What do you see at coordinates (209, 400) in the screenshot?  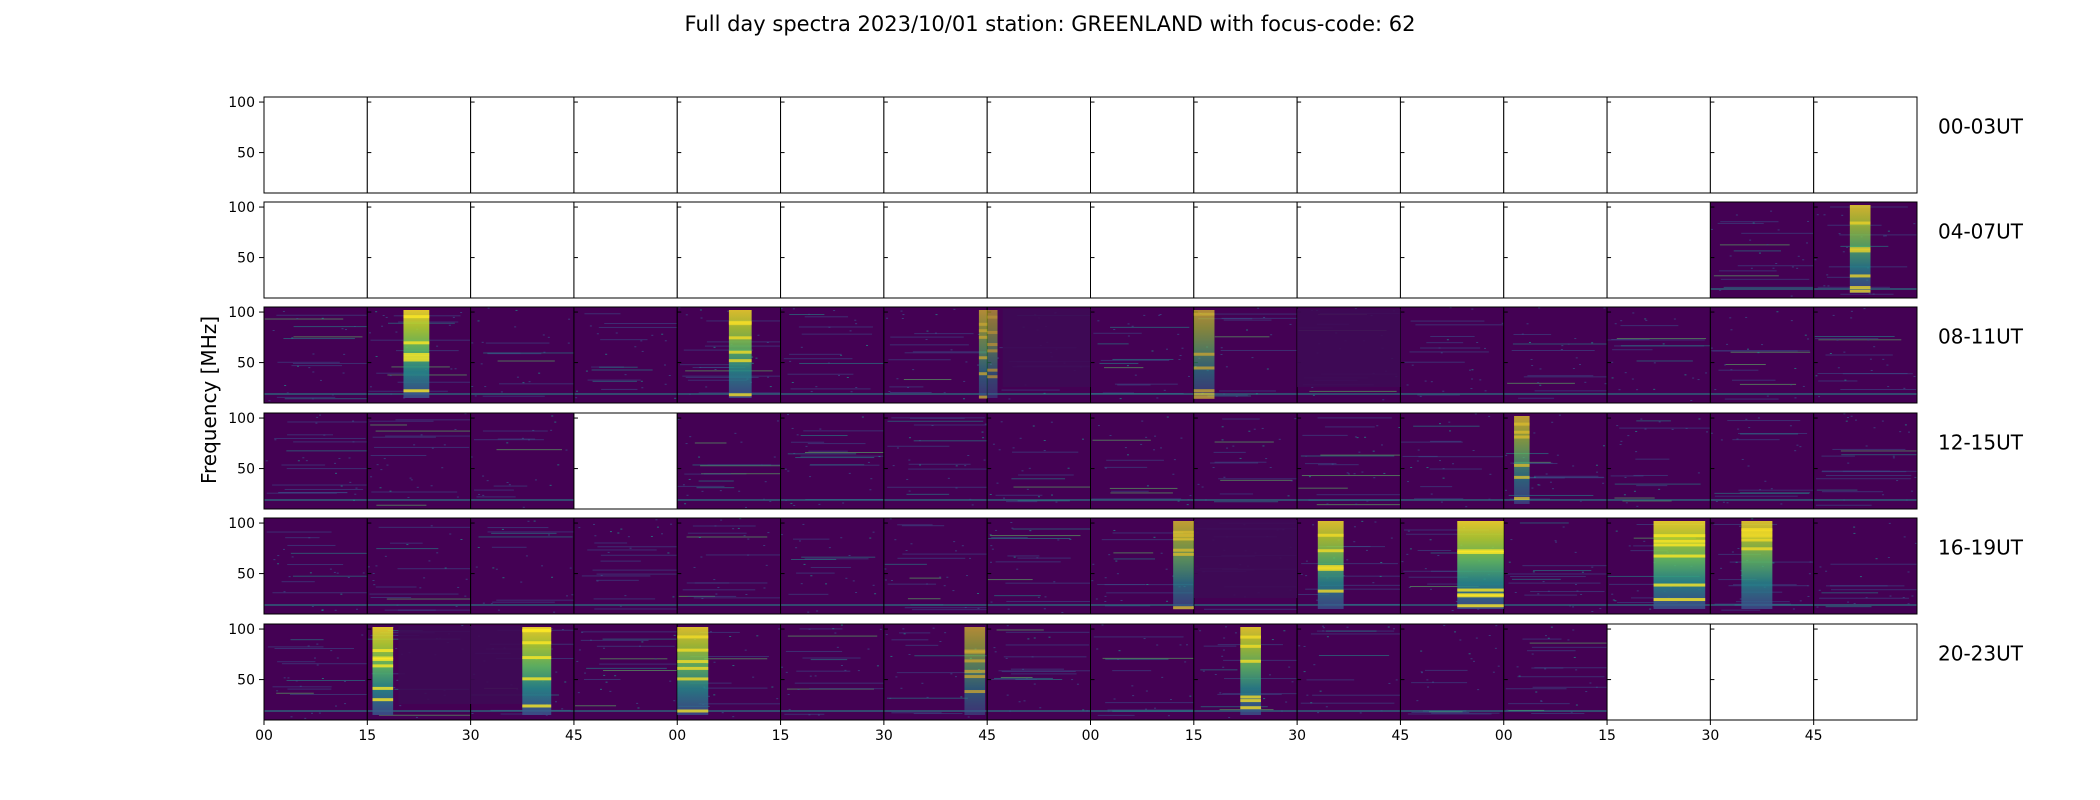 I see `y-axis-label: Frequency [MHz]` at bounding box center [209, 400].